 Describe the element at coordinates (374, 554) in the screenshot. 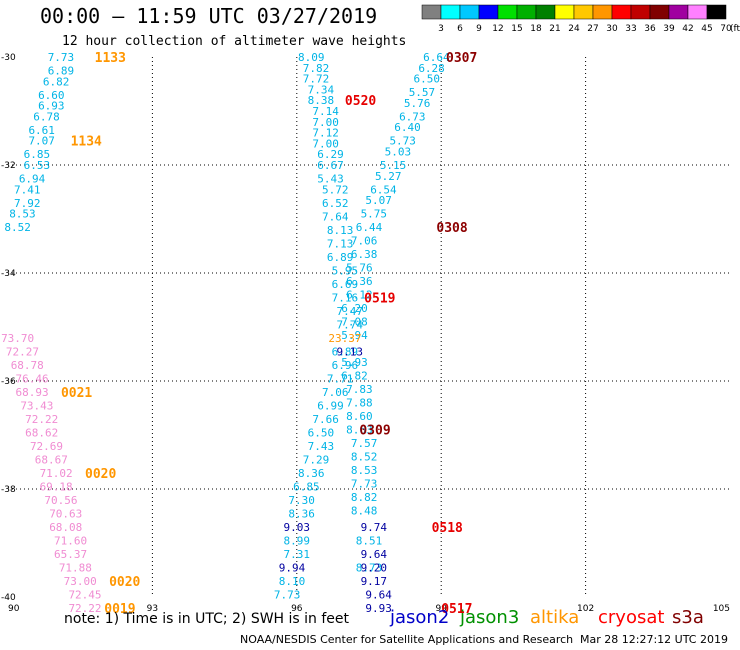

I see `wave-height-point: 9.64` at that location.